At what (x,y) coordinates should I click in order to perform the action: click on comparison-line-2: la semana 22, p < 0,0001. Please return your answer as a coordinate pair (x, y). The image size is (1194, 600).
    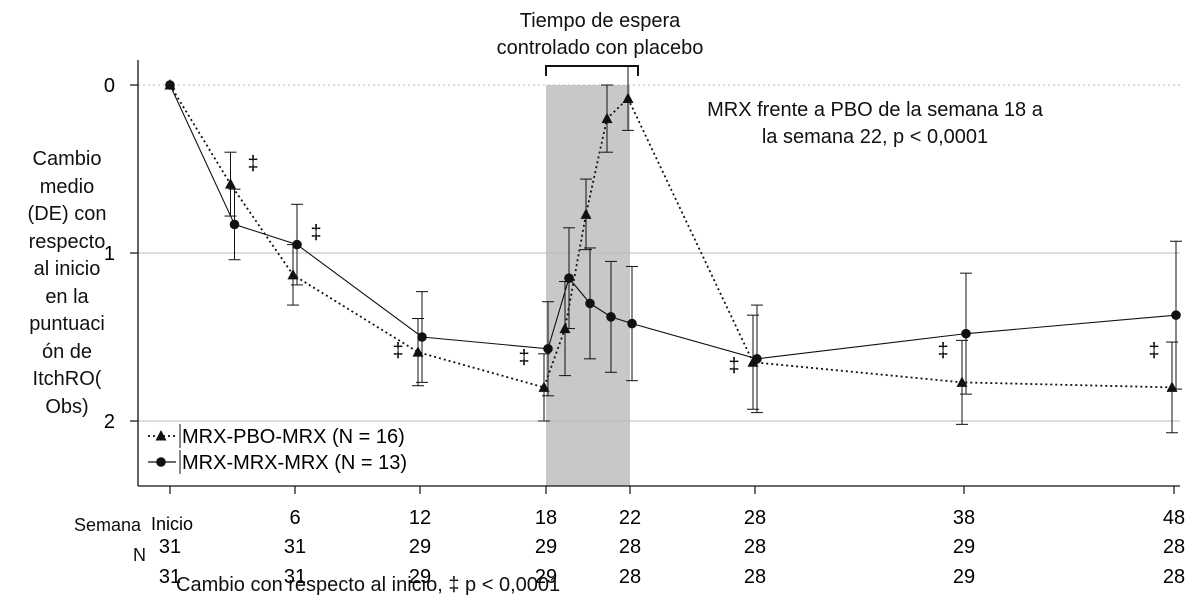
    Looking at the image, I should click on (875, 137).